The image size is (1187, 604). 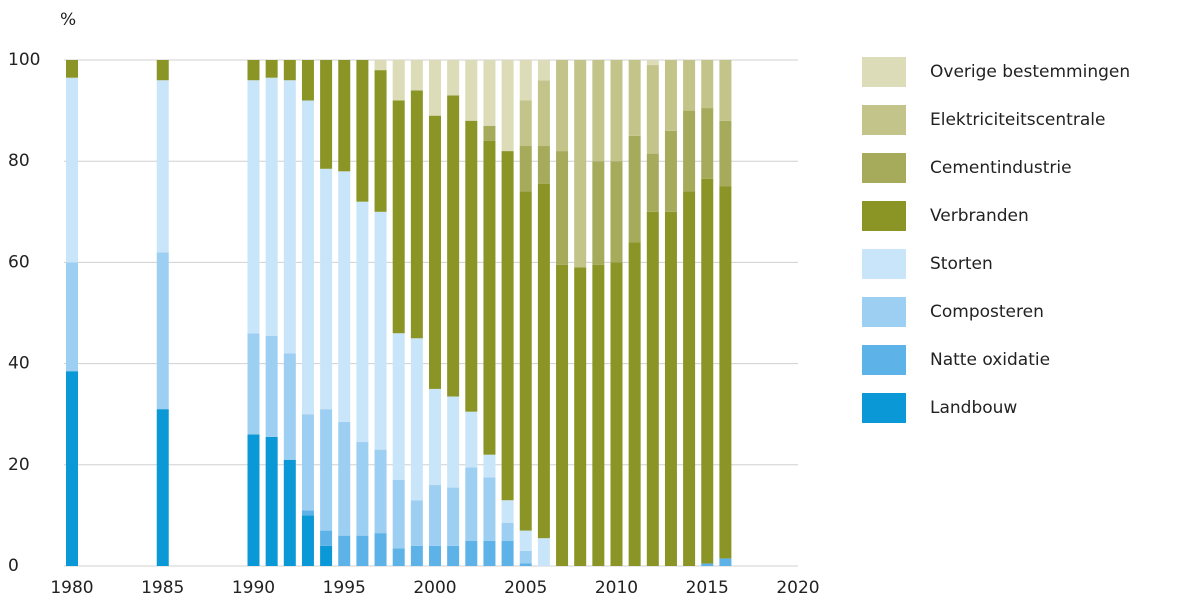 What do you see at coordinates (68, 20) in the screenshot?
I see `y-axis-label: %` at bounding box center [68, 20].